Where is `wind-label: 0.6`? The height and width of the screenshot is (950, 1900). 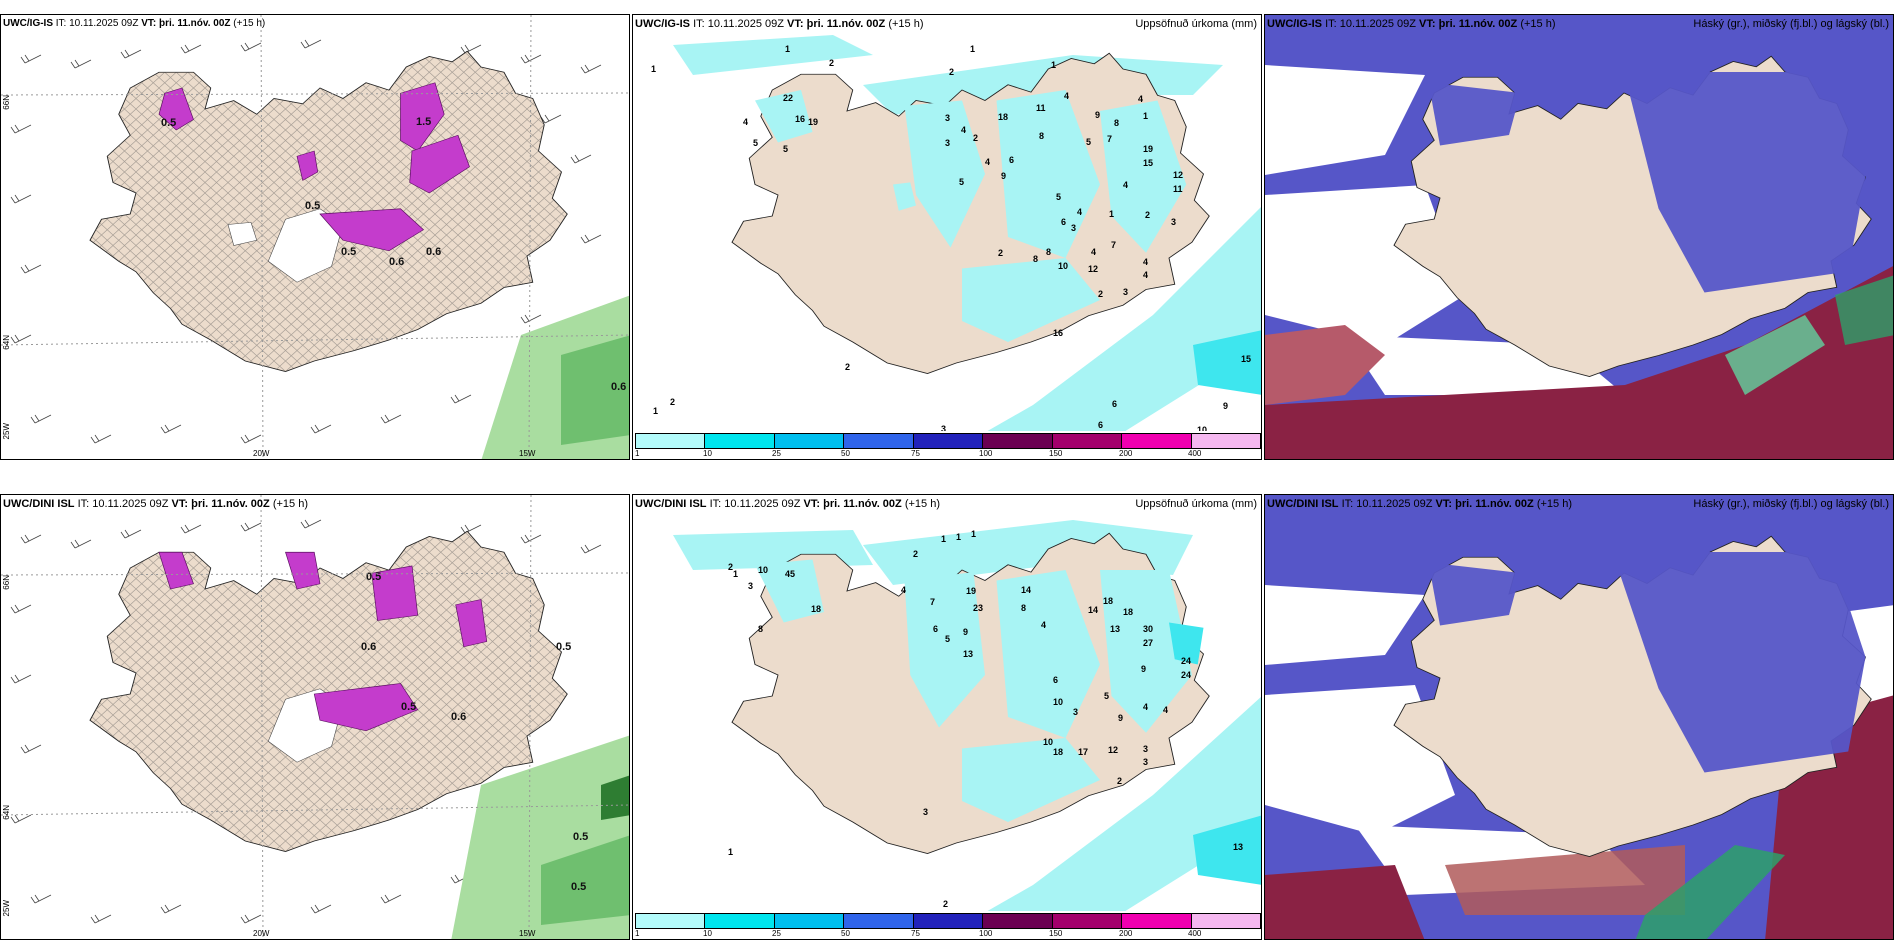
wind-label: 0.6 is located at coordinates (618, 387).